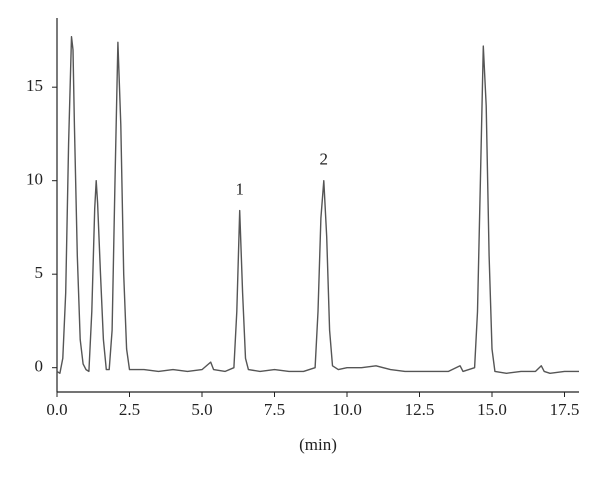  I want to click on peak-label: 1, so click(239, 189).